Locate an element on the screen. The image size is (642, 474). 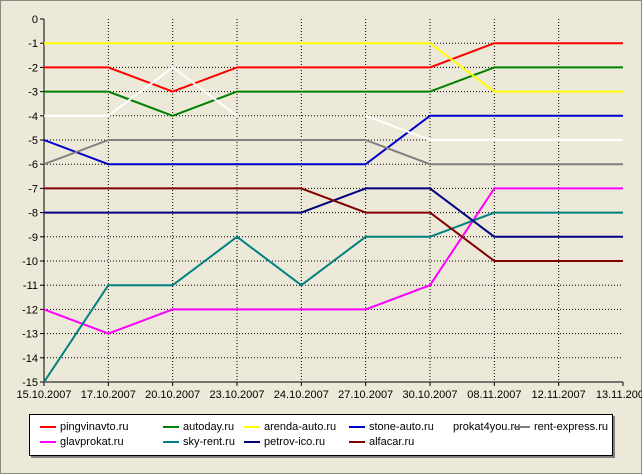
legend-label: petrov-ico.ru is located at coordinates (295, 442).